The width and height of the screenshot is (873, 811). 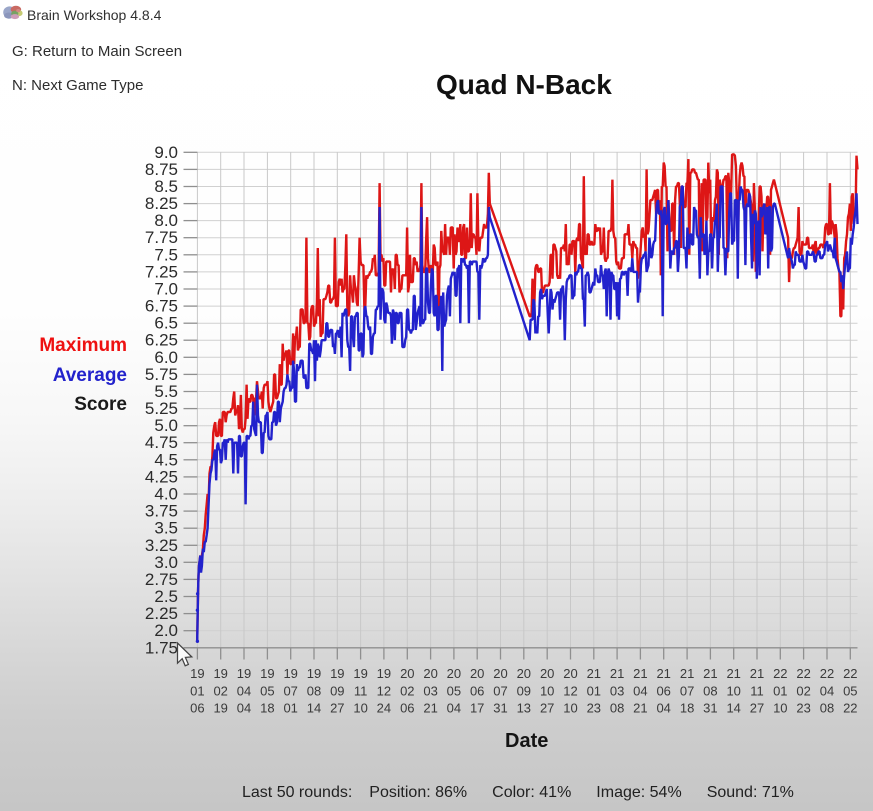 What do you see at coordinates (161, 511) in the screenshot?
I see `svg-text: 3.75` at bounding box center [161, 511].